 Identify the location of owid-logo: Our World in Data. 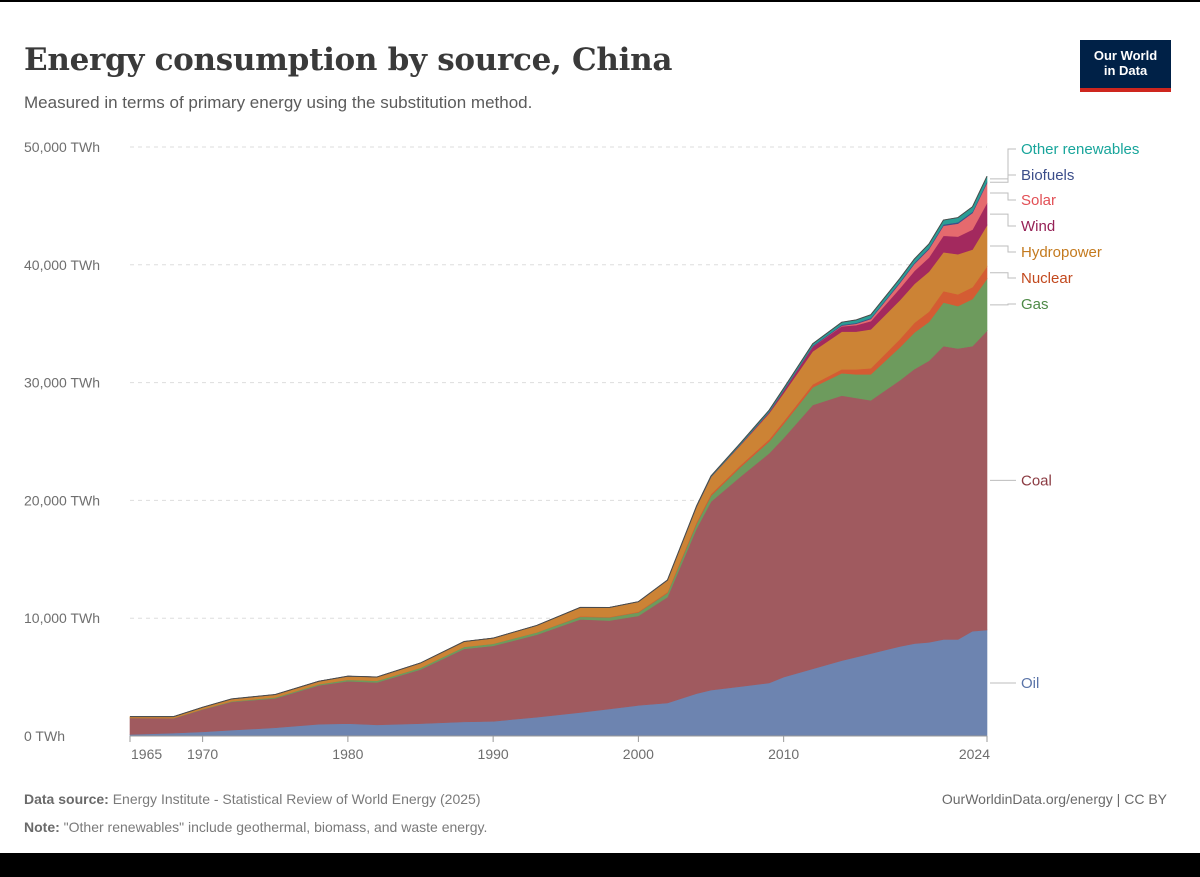
(1125, 66).